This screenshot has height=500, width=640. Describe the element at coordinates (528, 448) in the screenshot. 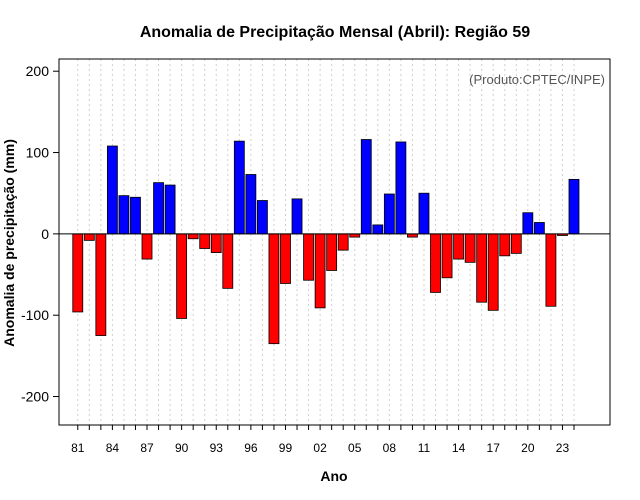

I see `x-tick-label: 20` at that location.